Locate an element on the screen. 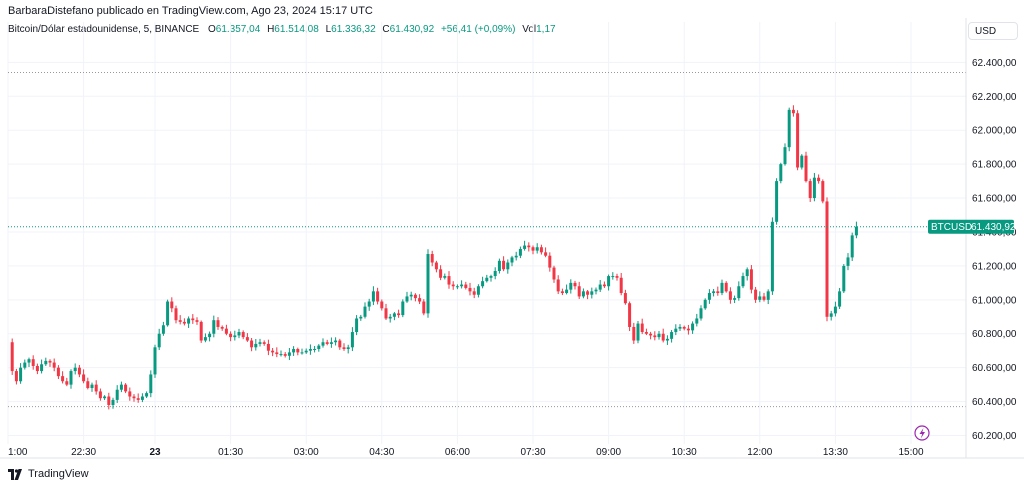 The width and height of the screenshot is (1024, 487). time-tick-label: 12:00 is located at coordinates (759, 452).